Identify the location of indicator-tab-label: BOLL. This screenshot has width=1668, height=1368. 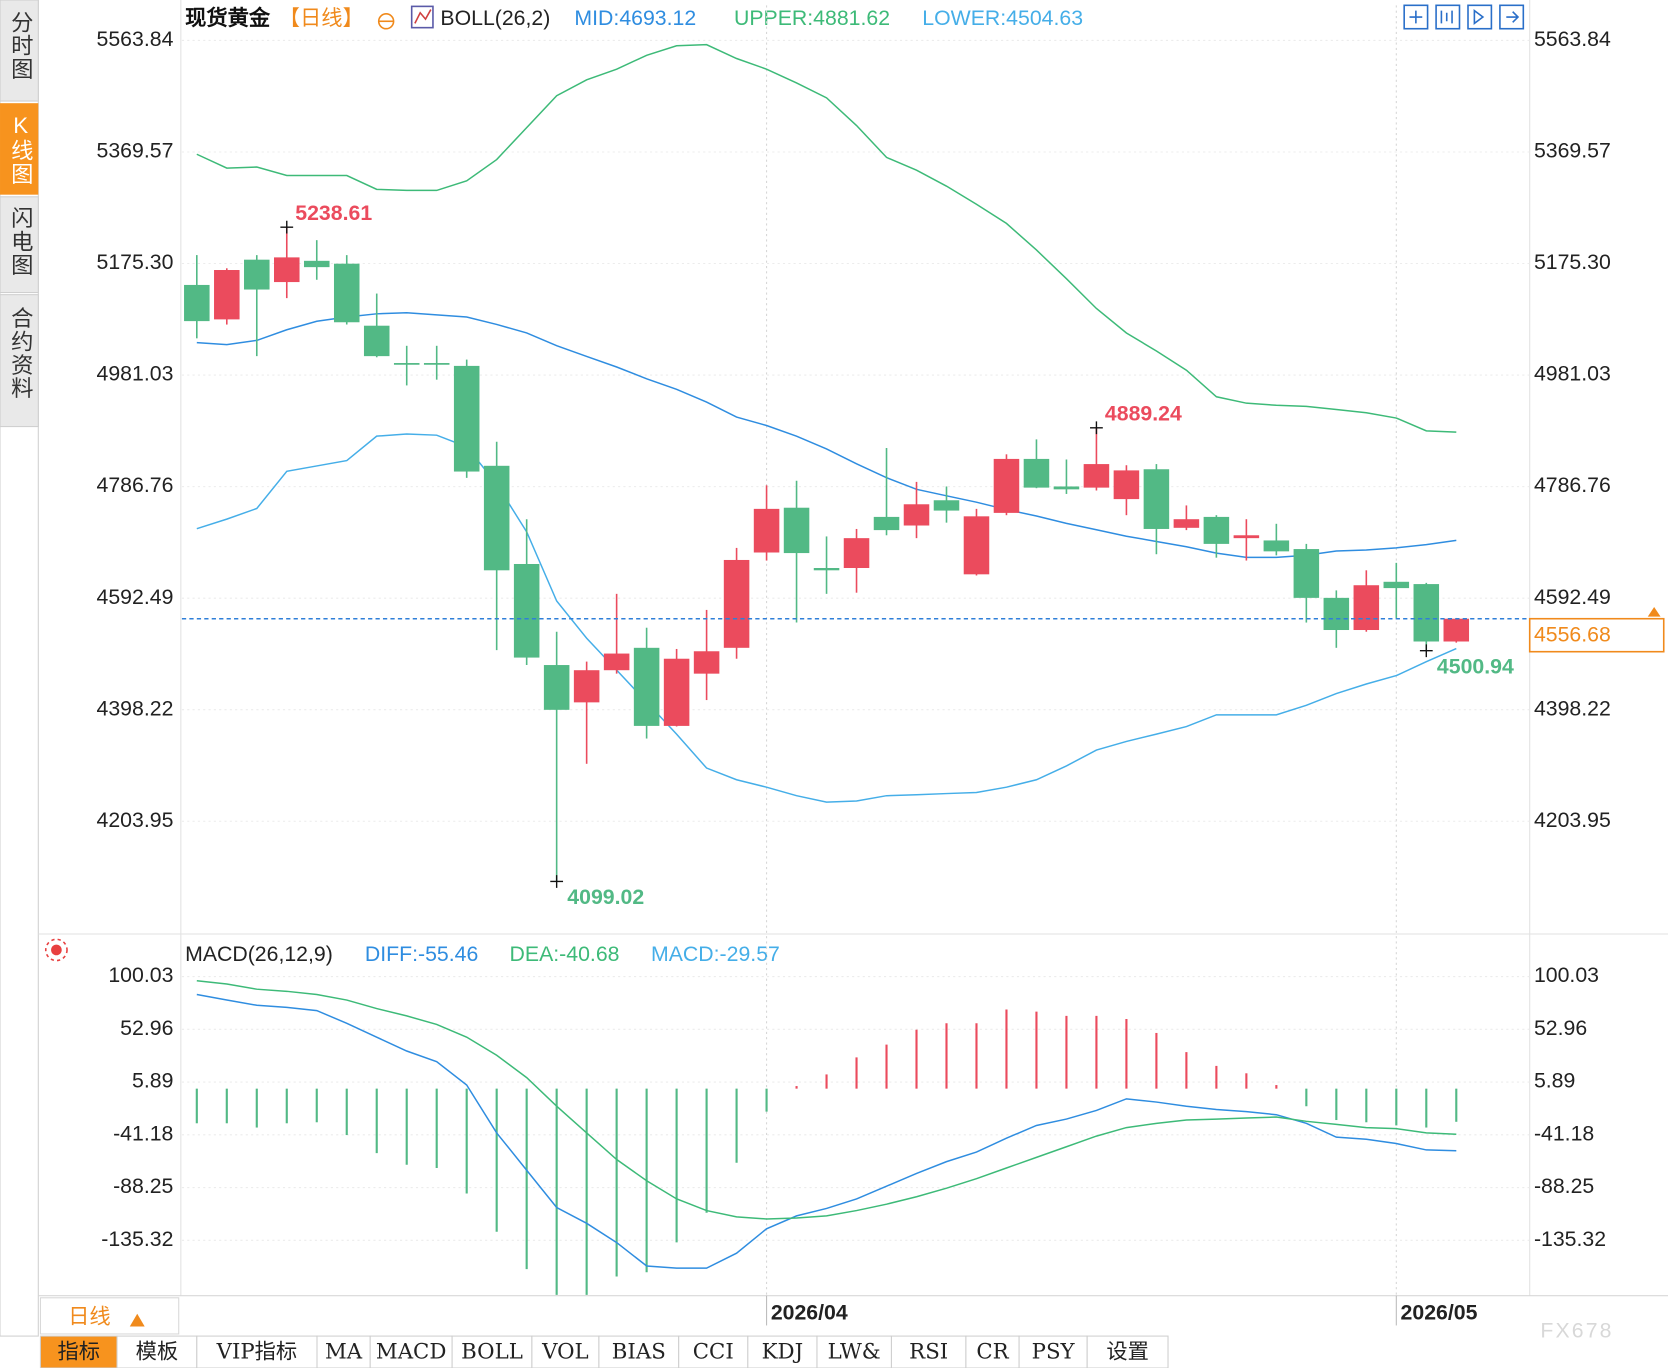
(492, 1352).